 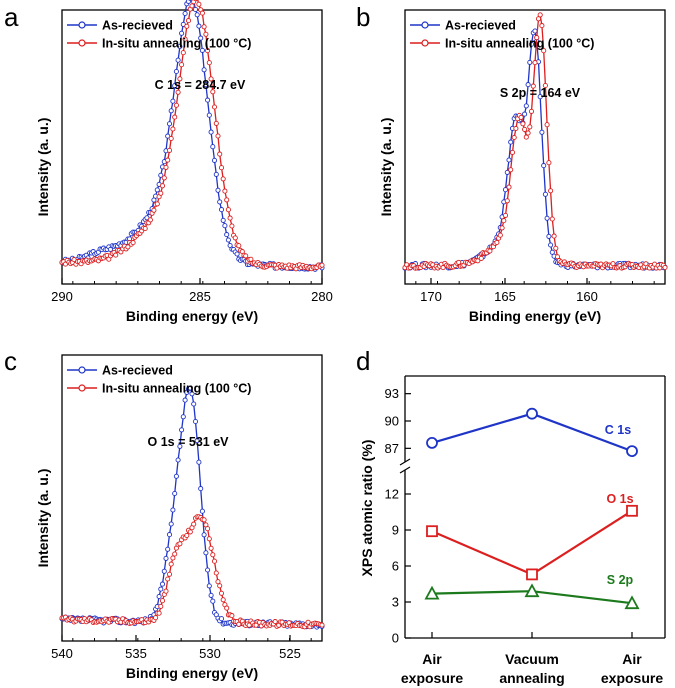 I want to click on legend-label: In-situ annealing (100 °C), so click(x=176, y=389).